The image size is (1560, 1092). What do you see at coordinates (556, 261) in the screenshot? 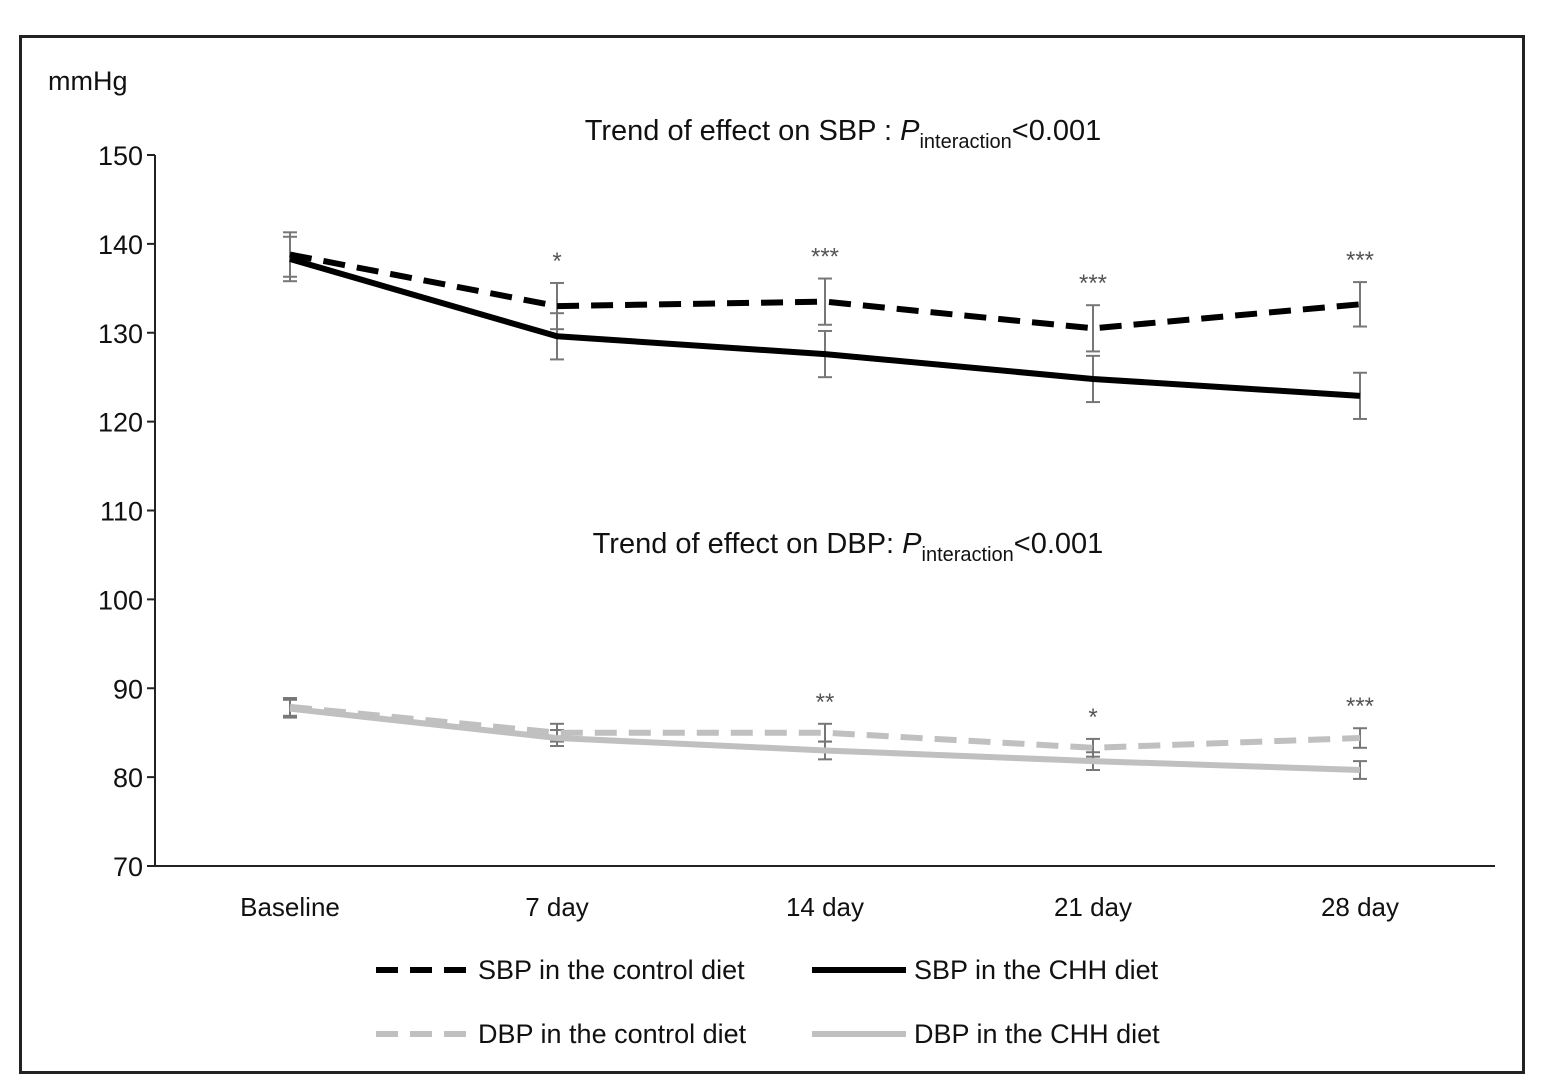
I see `significance-sbp-7-day: *` at bounding box center [556, 261].